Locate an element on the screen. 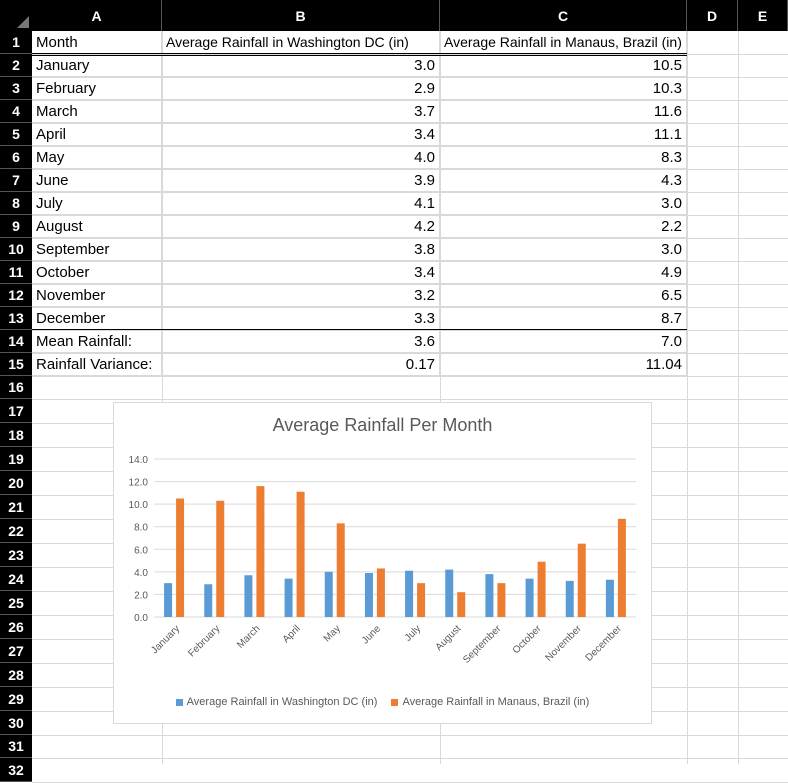 This screenshot has width=788, height=783. row-header-7: 7 is located at coordinates (16, 180).